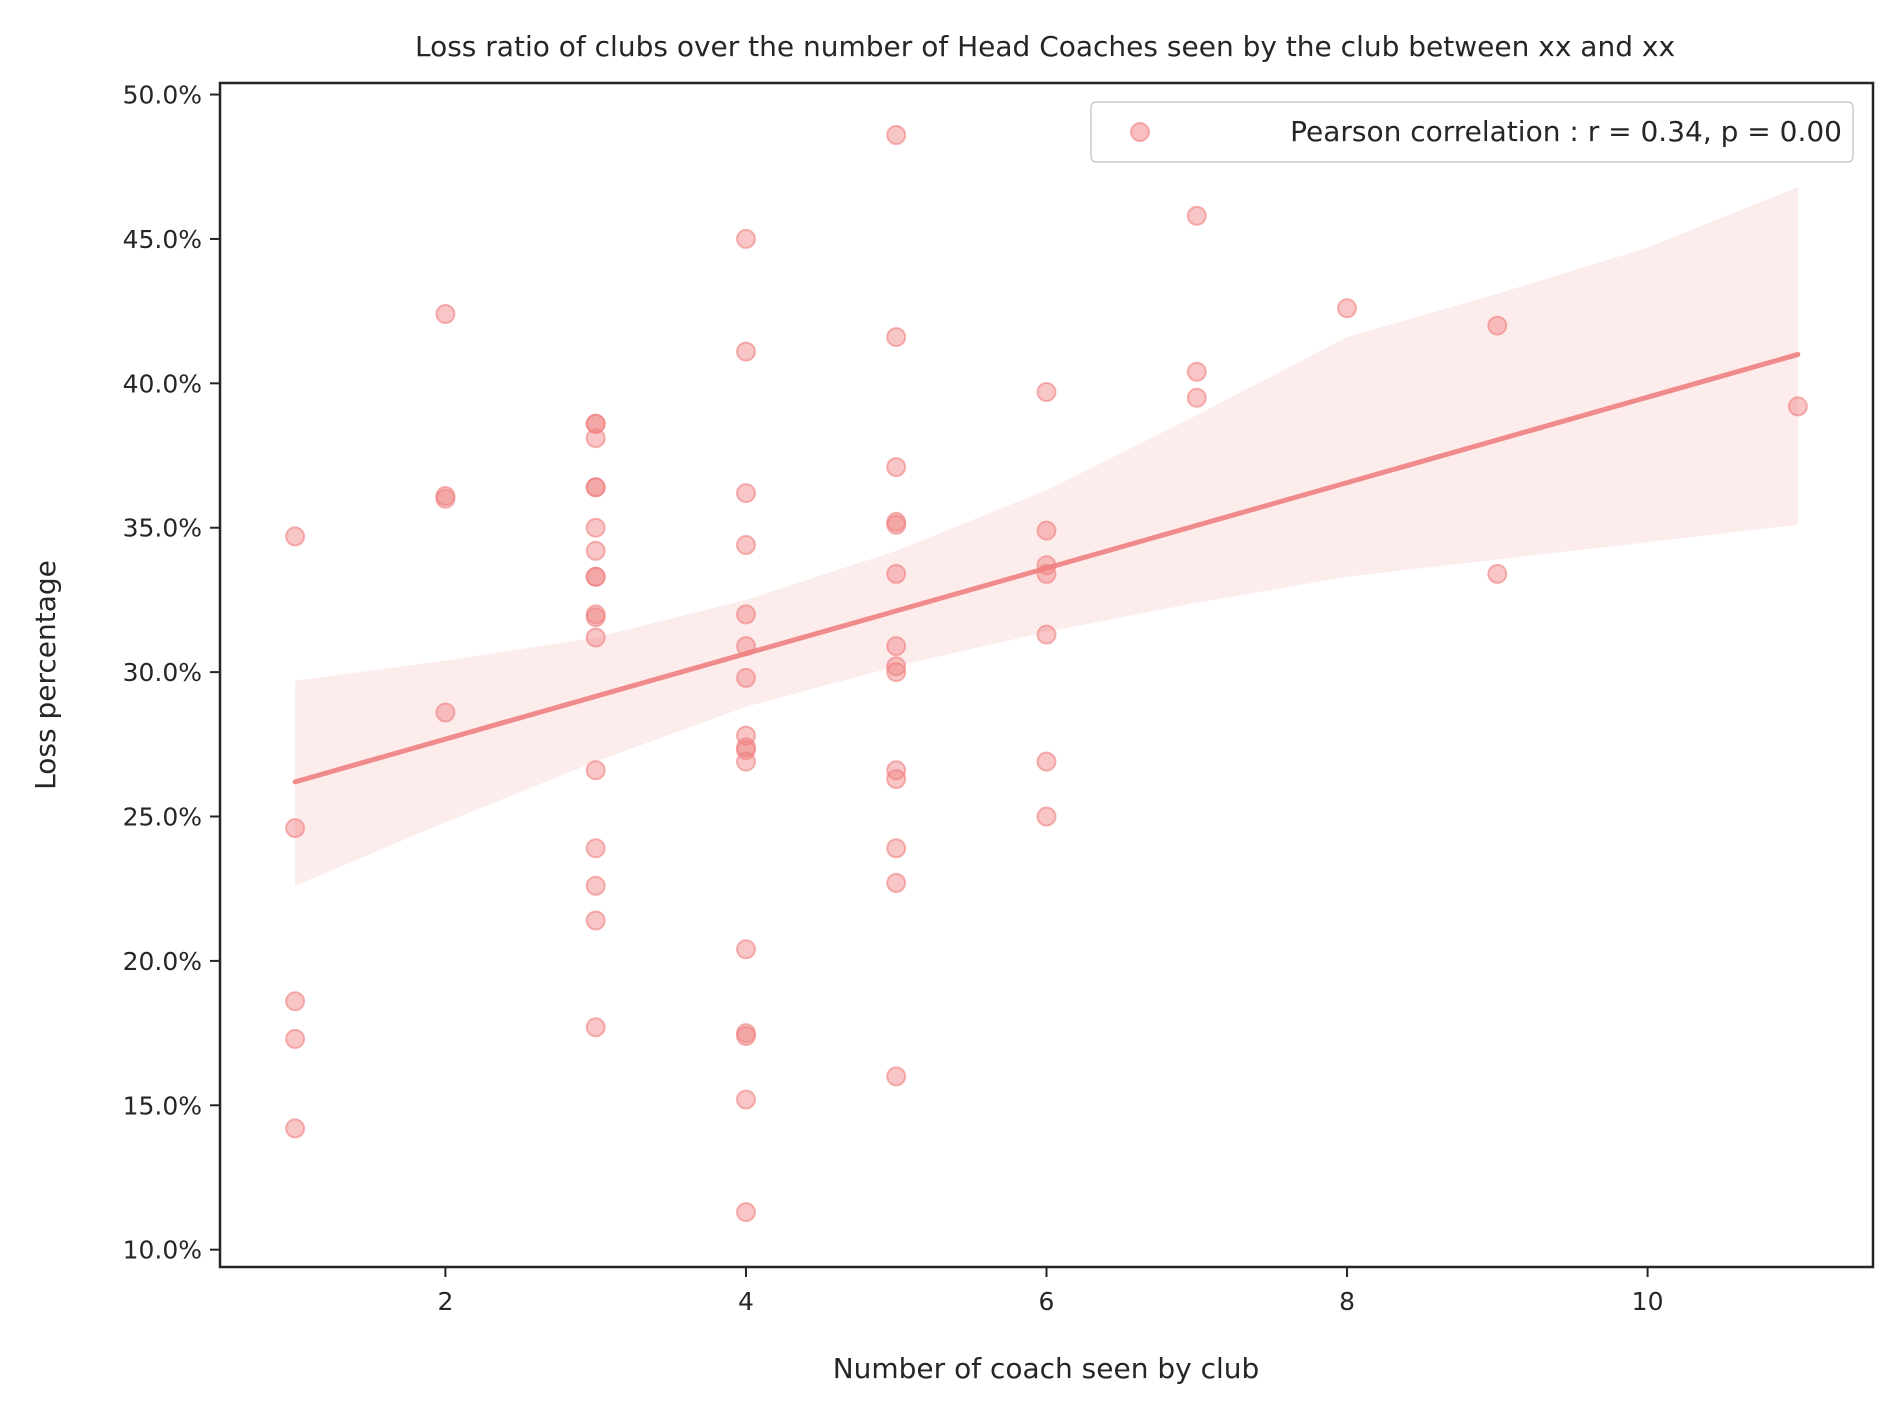 This screenshot has height=1413, width=1893. I want to click on y-tick-label: 10.0%, so click(162, 1250).